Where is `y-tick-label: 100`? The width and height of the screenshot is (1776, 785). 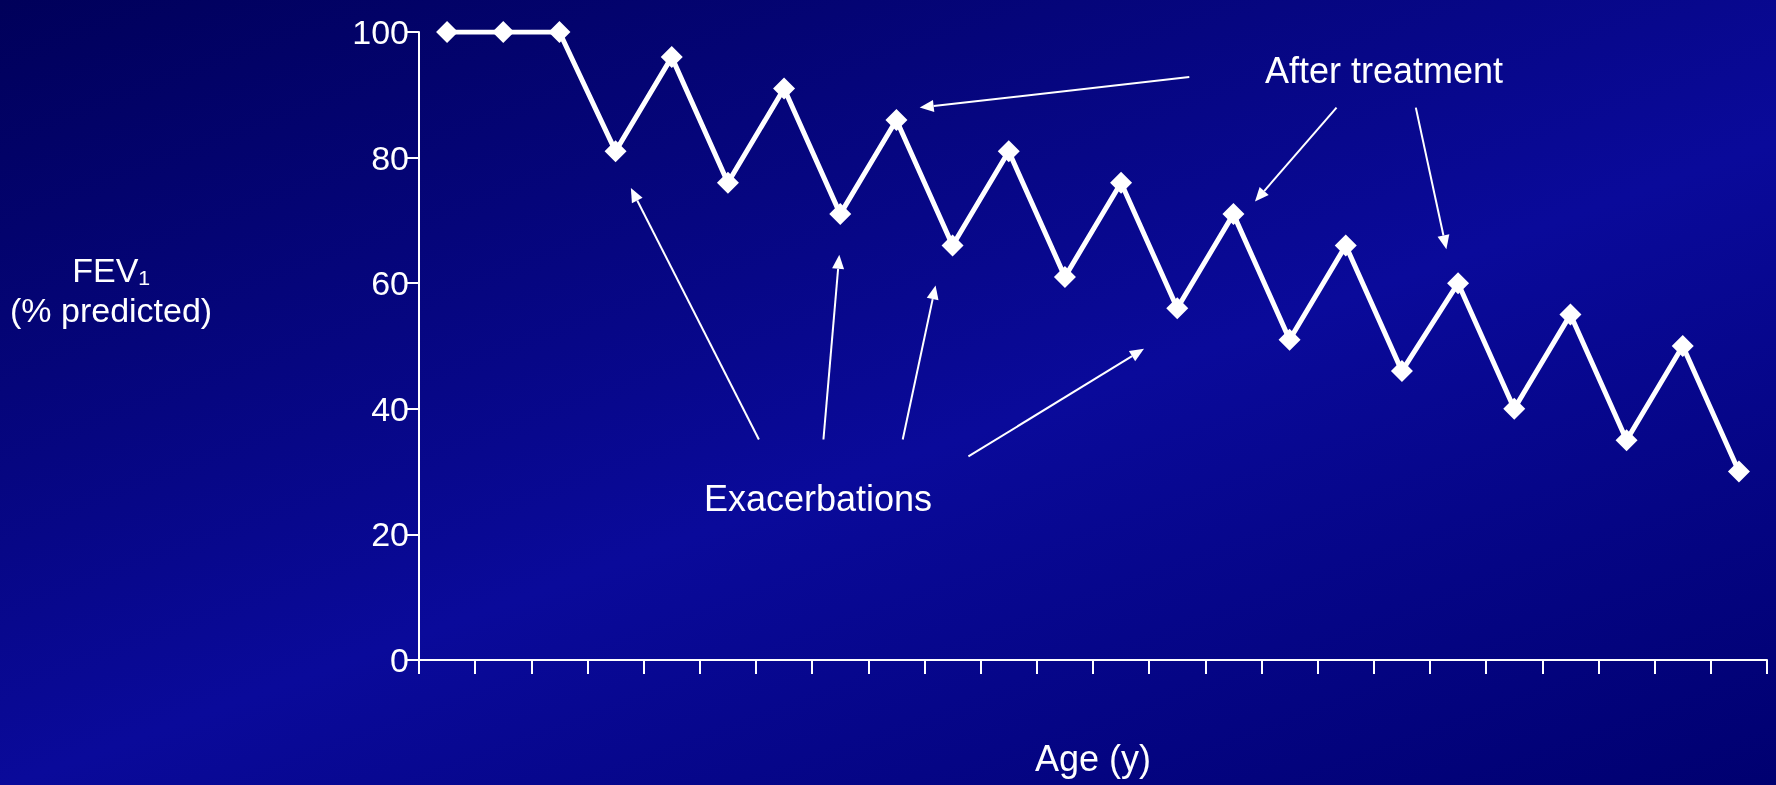 y-tick-label: 100 is located at coordinates (380, 32).